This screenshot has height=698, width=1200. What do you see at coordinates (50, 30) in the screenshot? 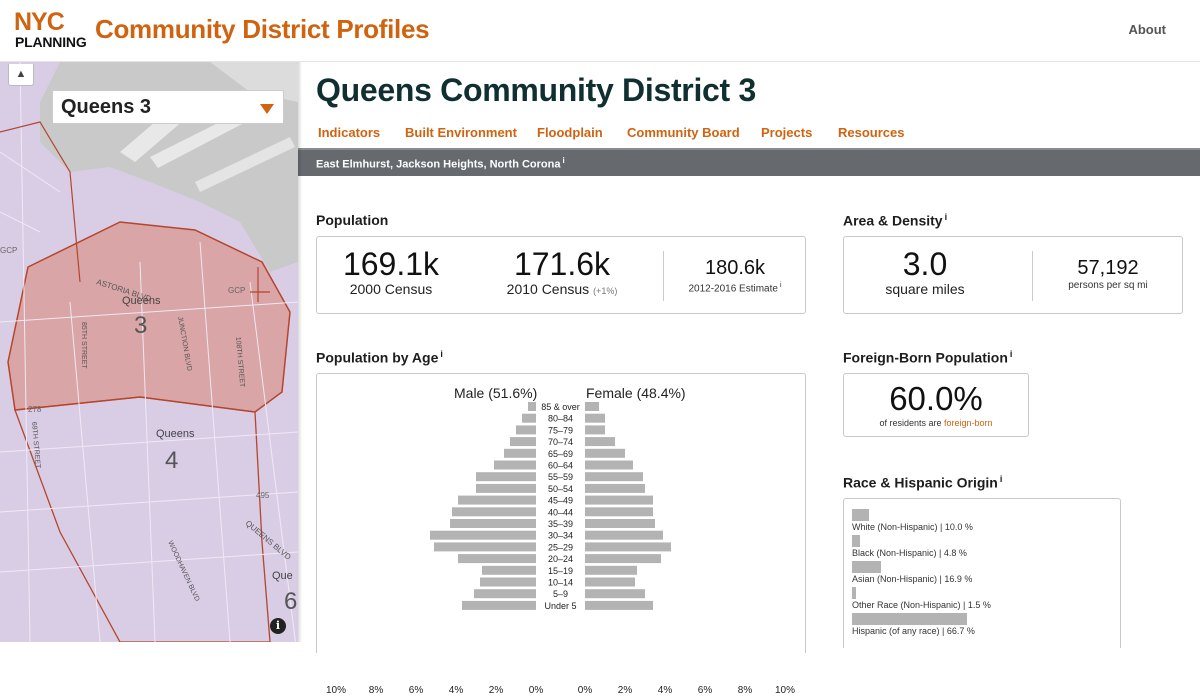
I see `nyc-planning-logo: NYC PLANNING` at bounding box center [50, 30].